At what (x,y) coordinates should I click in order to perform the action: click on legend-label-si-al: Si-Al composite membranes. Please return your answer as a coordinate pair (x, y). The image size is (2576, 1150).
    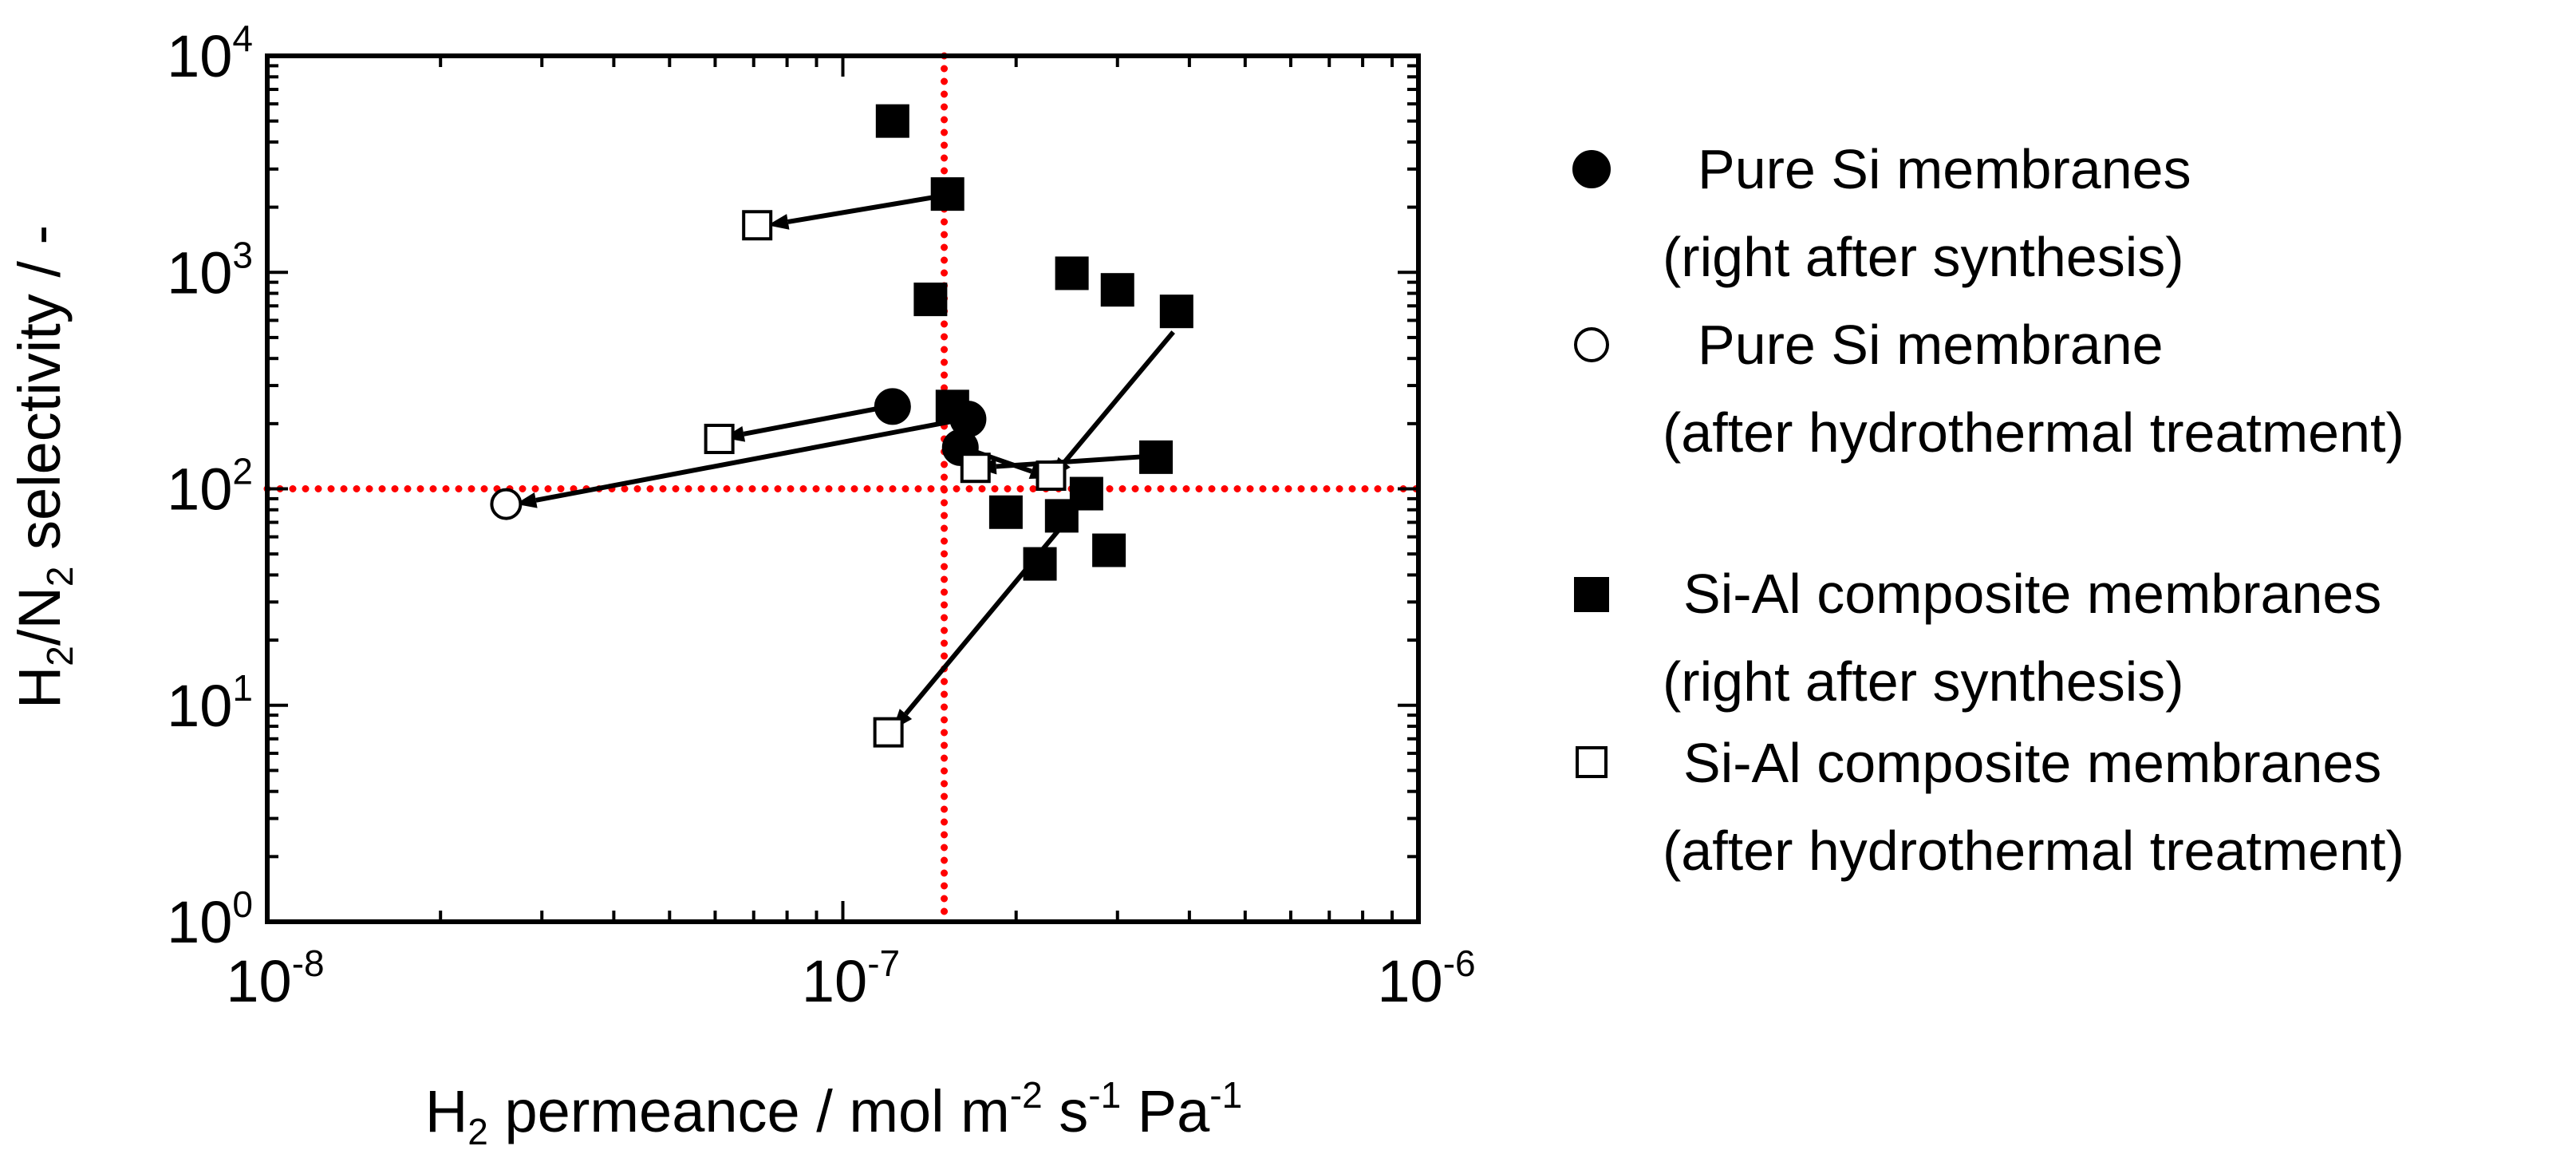
    Looking at the image, I should click on (2032, 594).